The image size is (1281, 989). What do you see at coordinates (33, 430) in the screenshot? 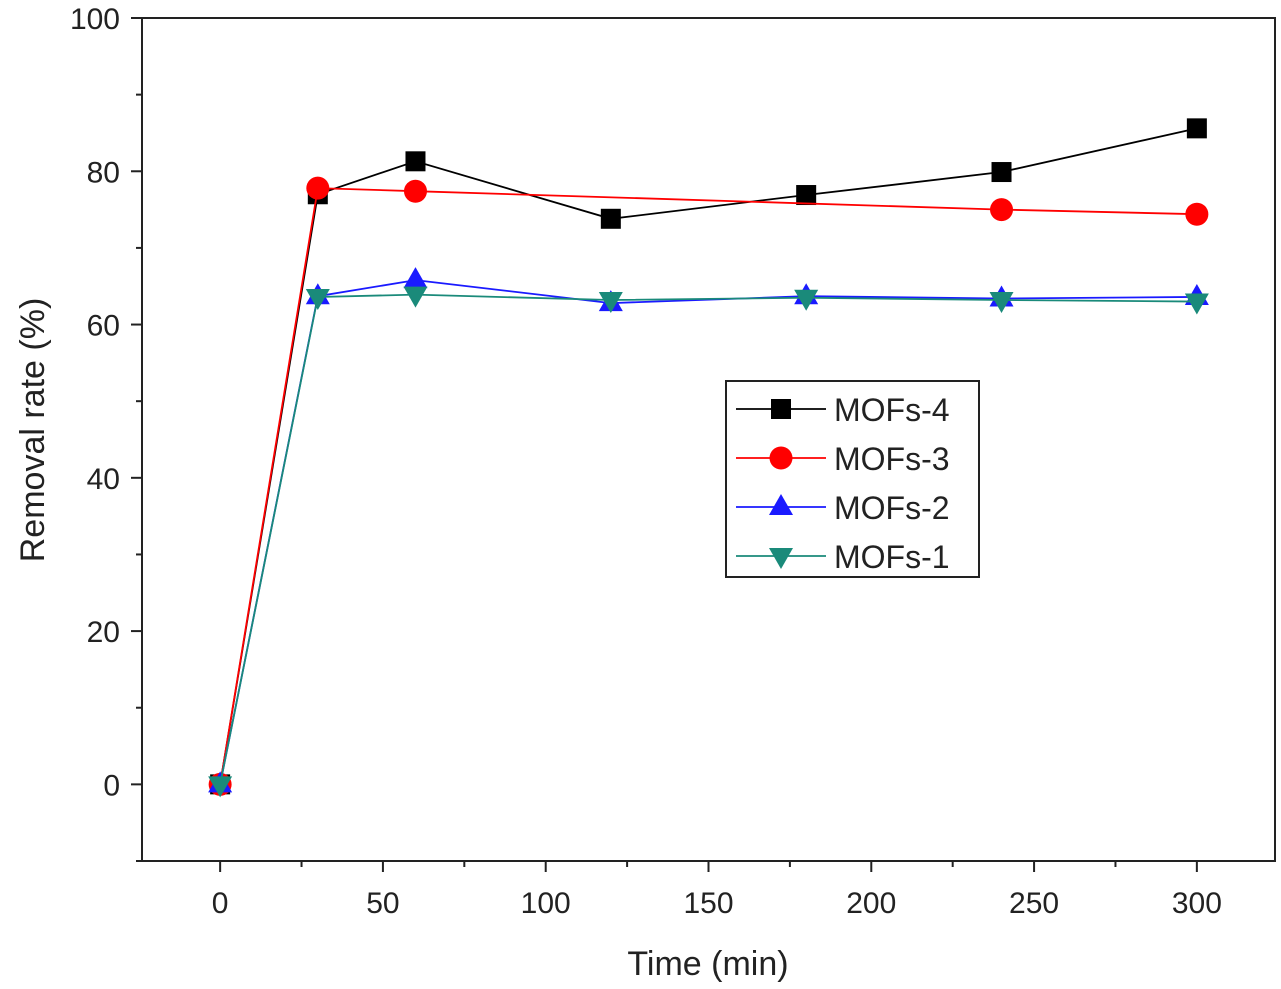
I see `y-axis-title: Removal rate (%)` at bounding box center [33, 430].